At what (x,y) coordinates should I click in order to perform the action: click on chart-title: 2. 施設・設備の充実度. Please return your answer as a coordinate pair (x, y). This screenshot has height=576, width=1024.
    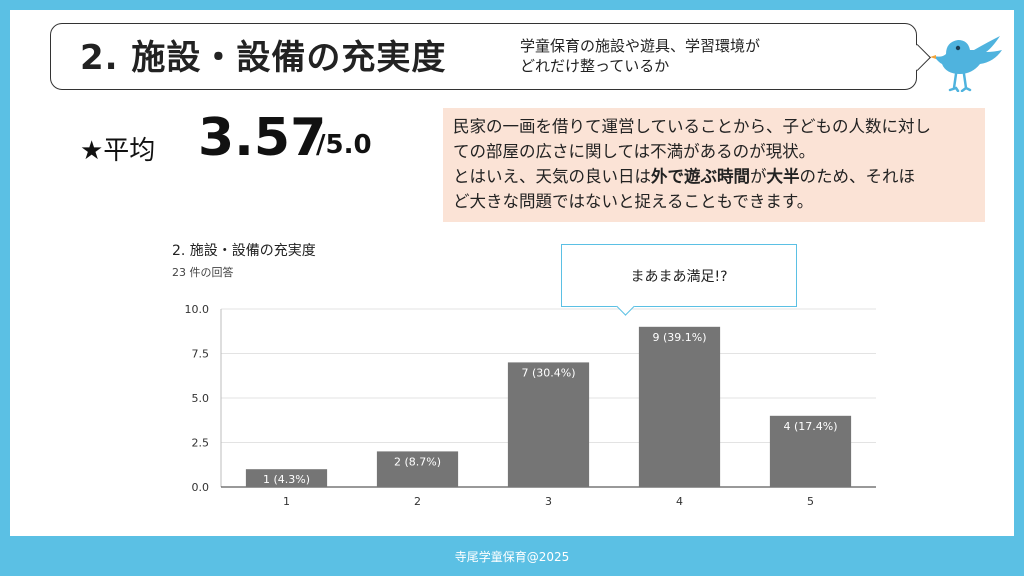
    Looking at the image, I should click on (244, 251).